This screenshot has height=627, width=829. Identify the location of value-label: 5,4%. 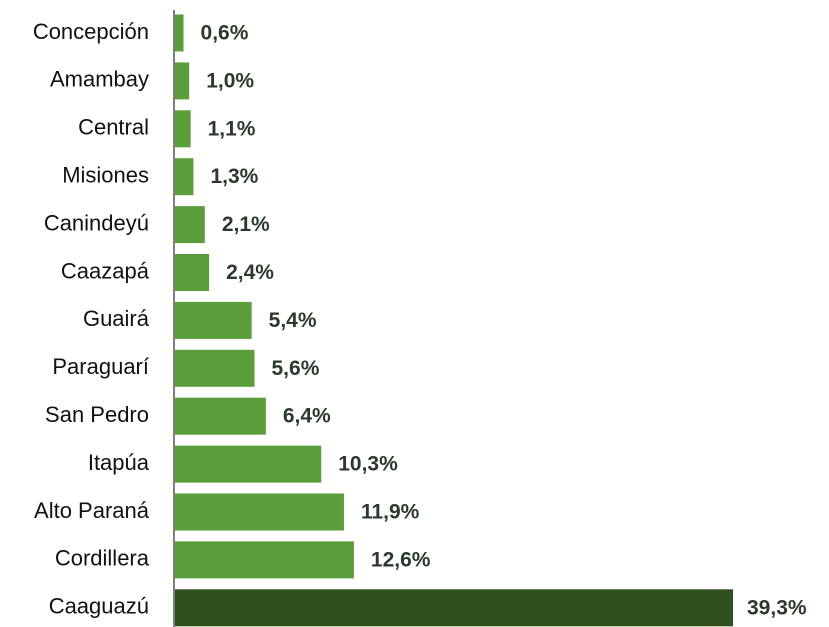
(293, 320).